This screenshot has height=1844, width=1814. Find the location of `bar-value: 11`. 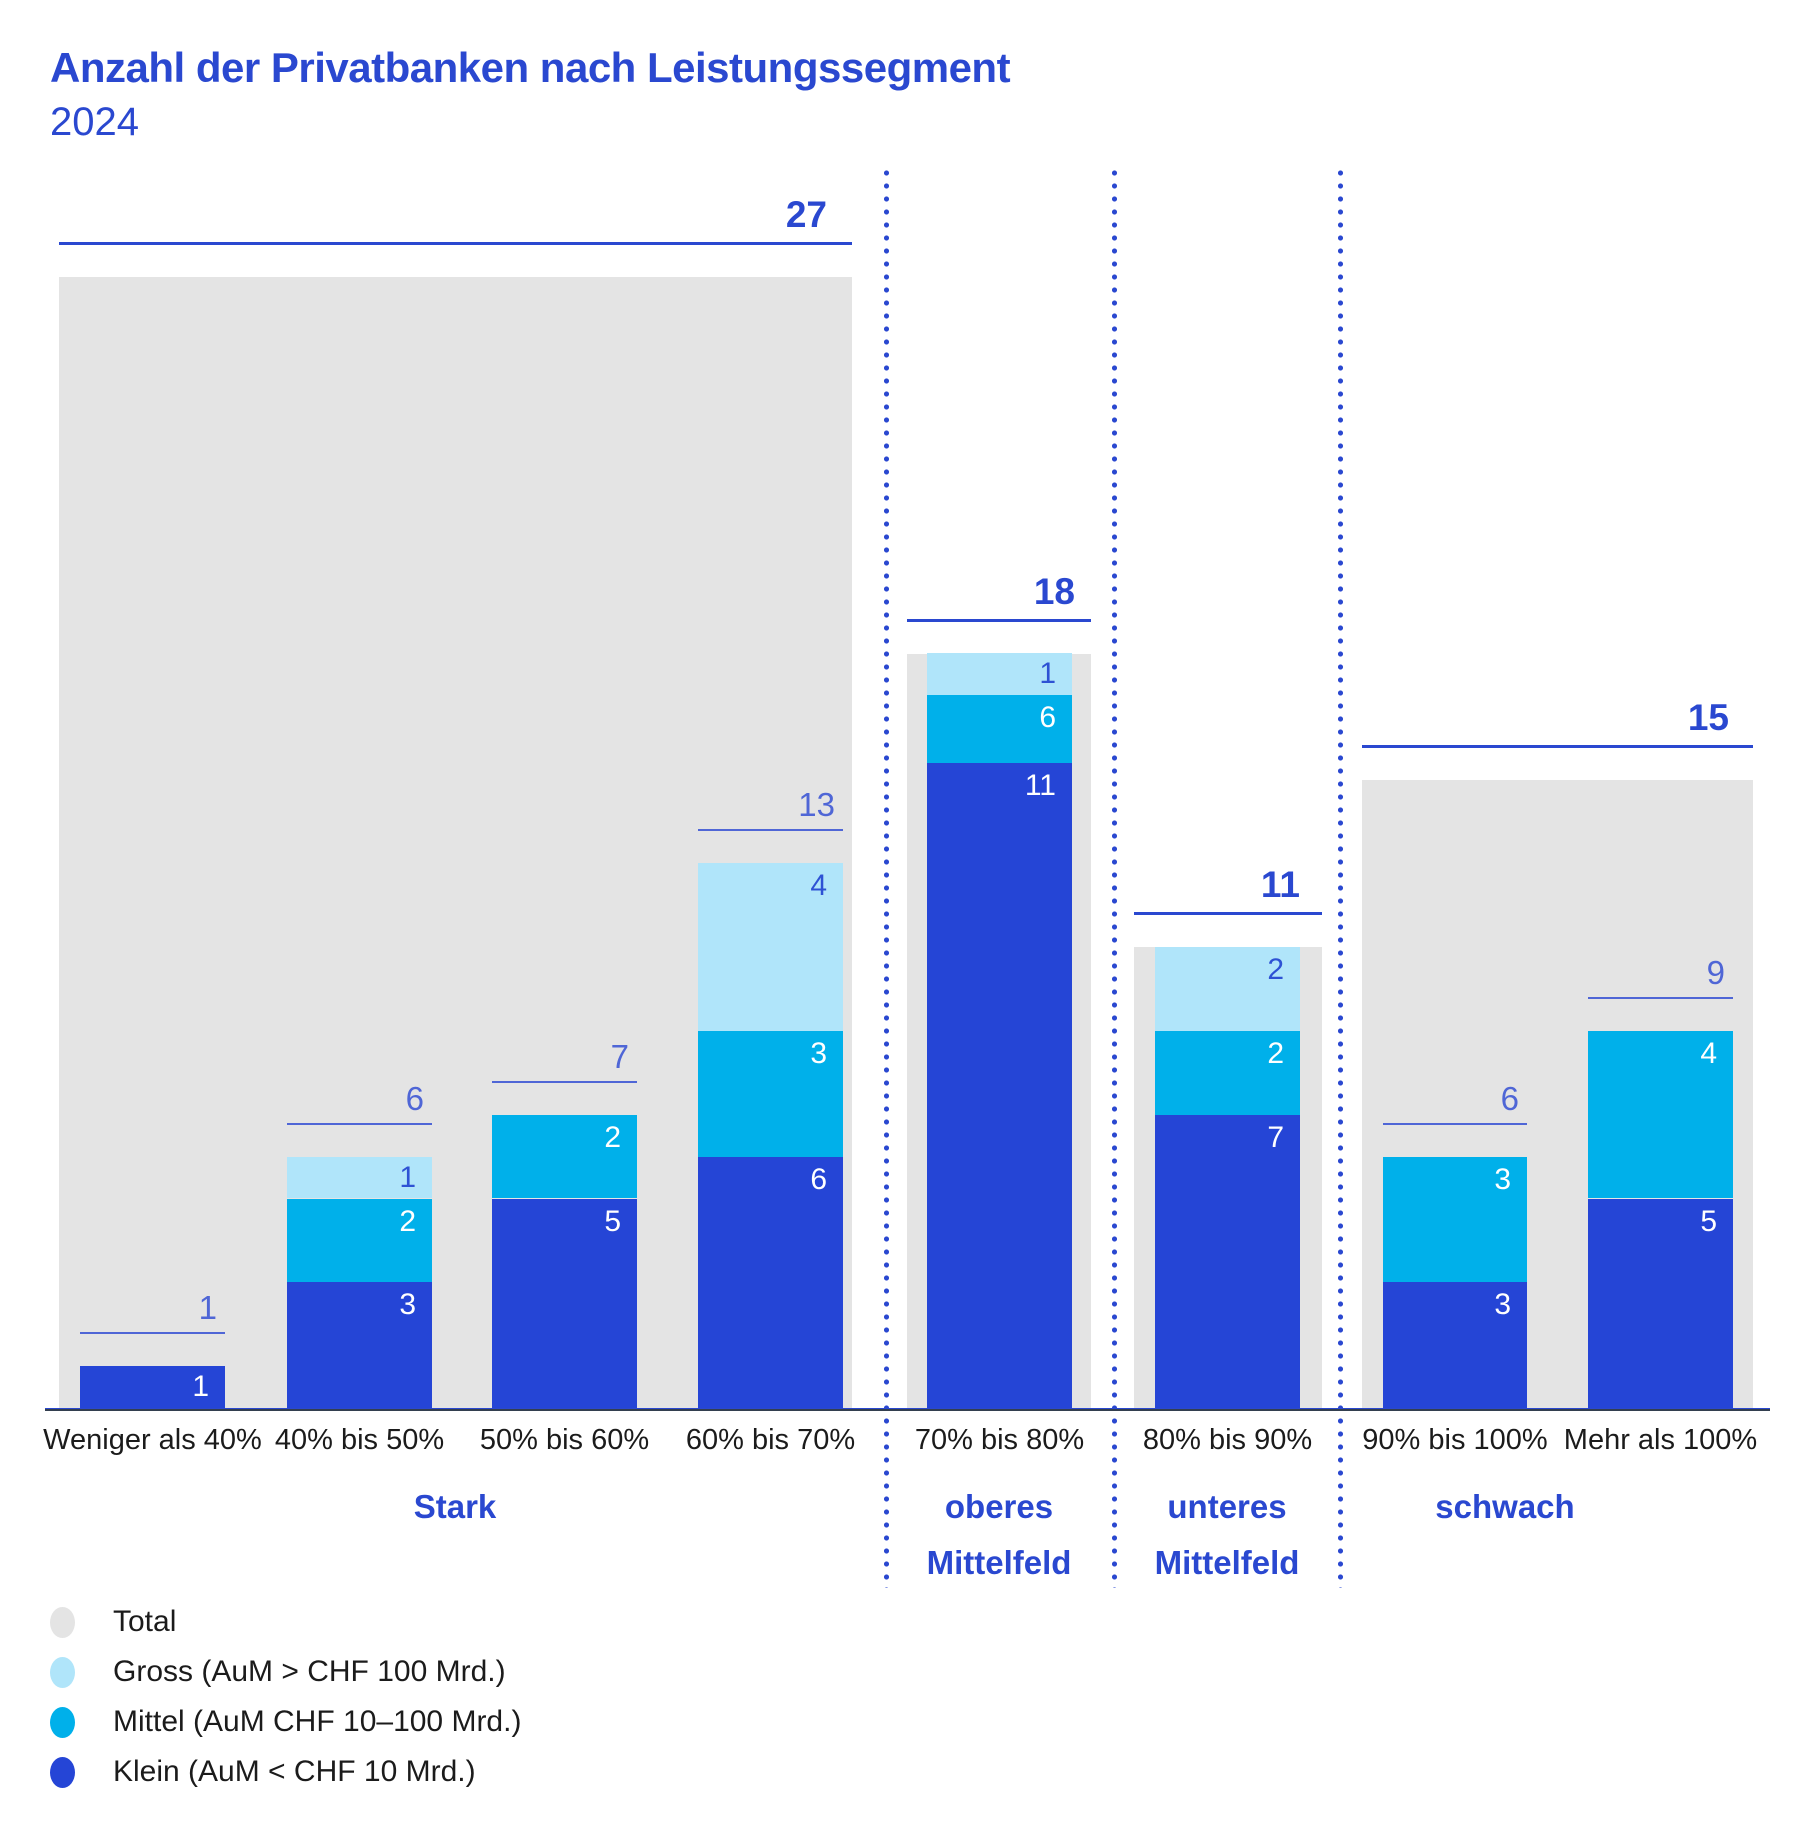

bar-value: 11 is located at coordinates (1040, 785).